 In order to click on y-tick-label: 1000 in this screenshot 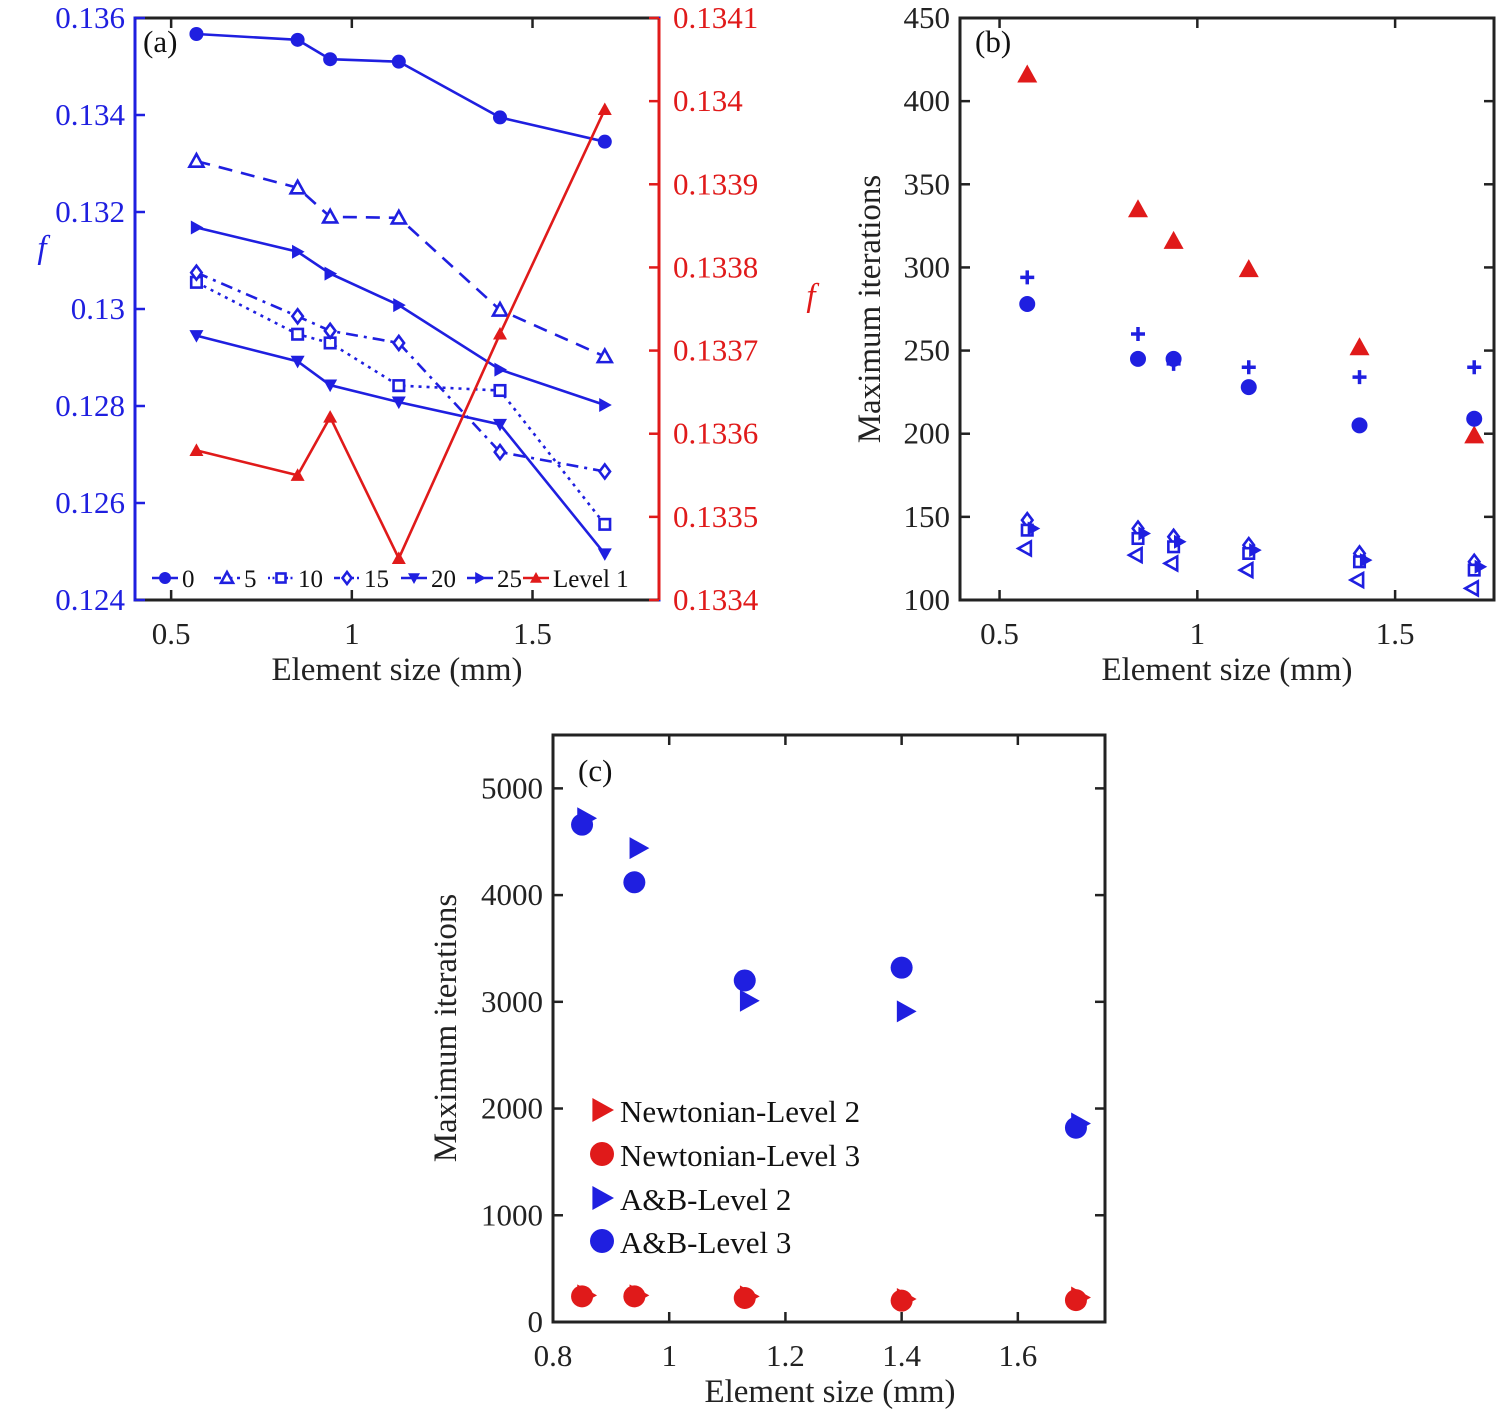, I will do `click(512, 1214)`.